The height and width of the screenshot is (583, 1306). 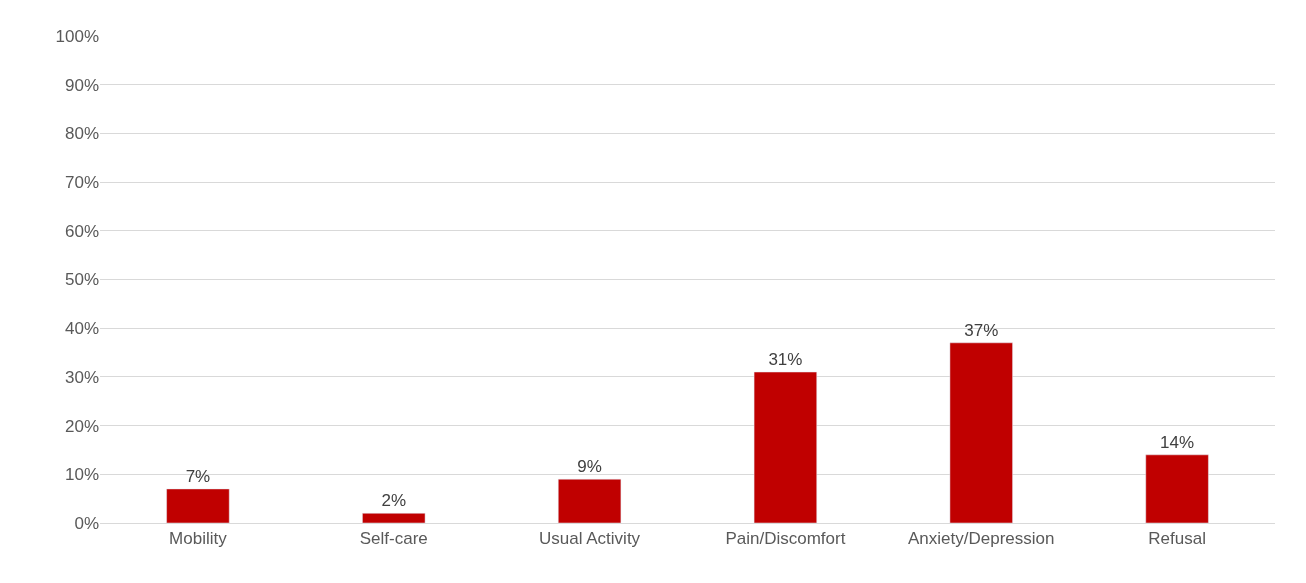 I want to click on x-tick-label: Usual Activity, so click(x=590, y=539).